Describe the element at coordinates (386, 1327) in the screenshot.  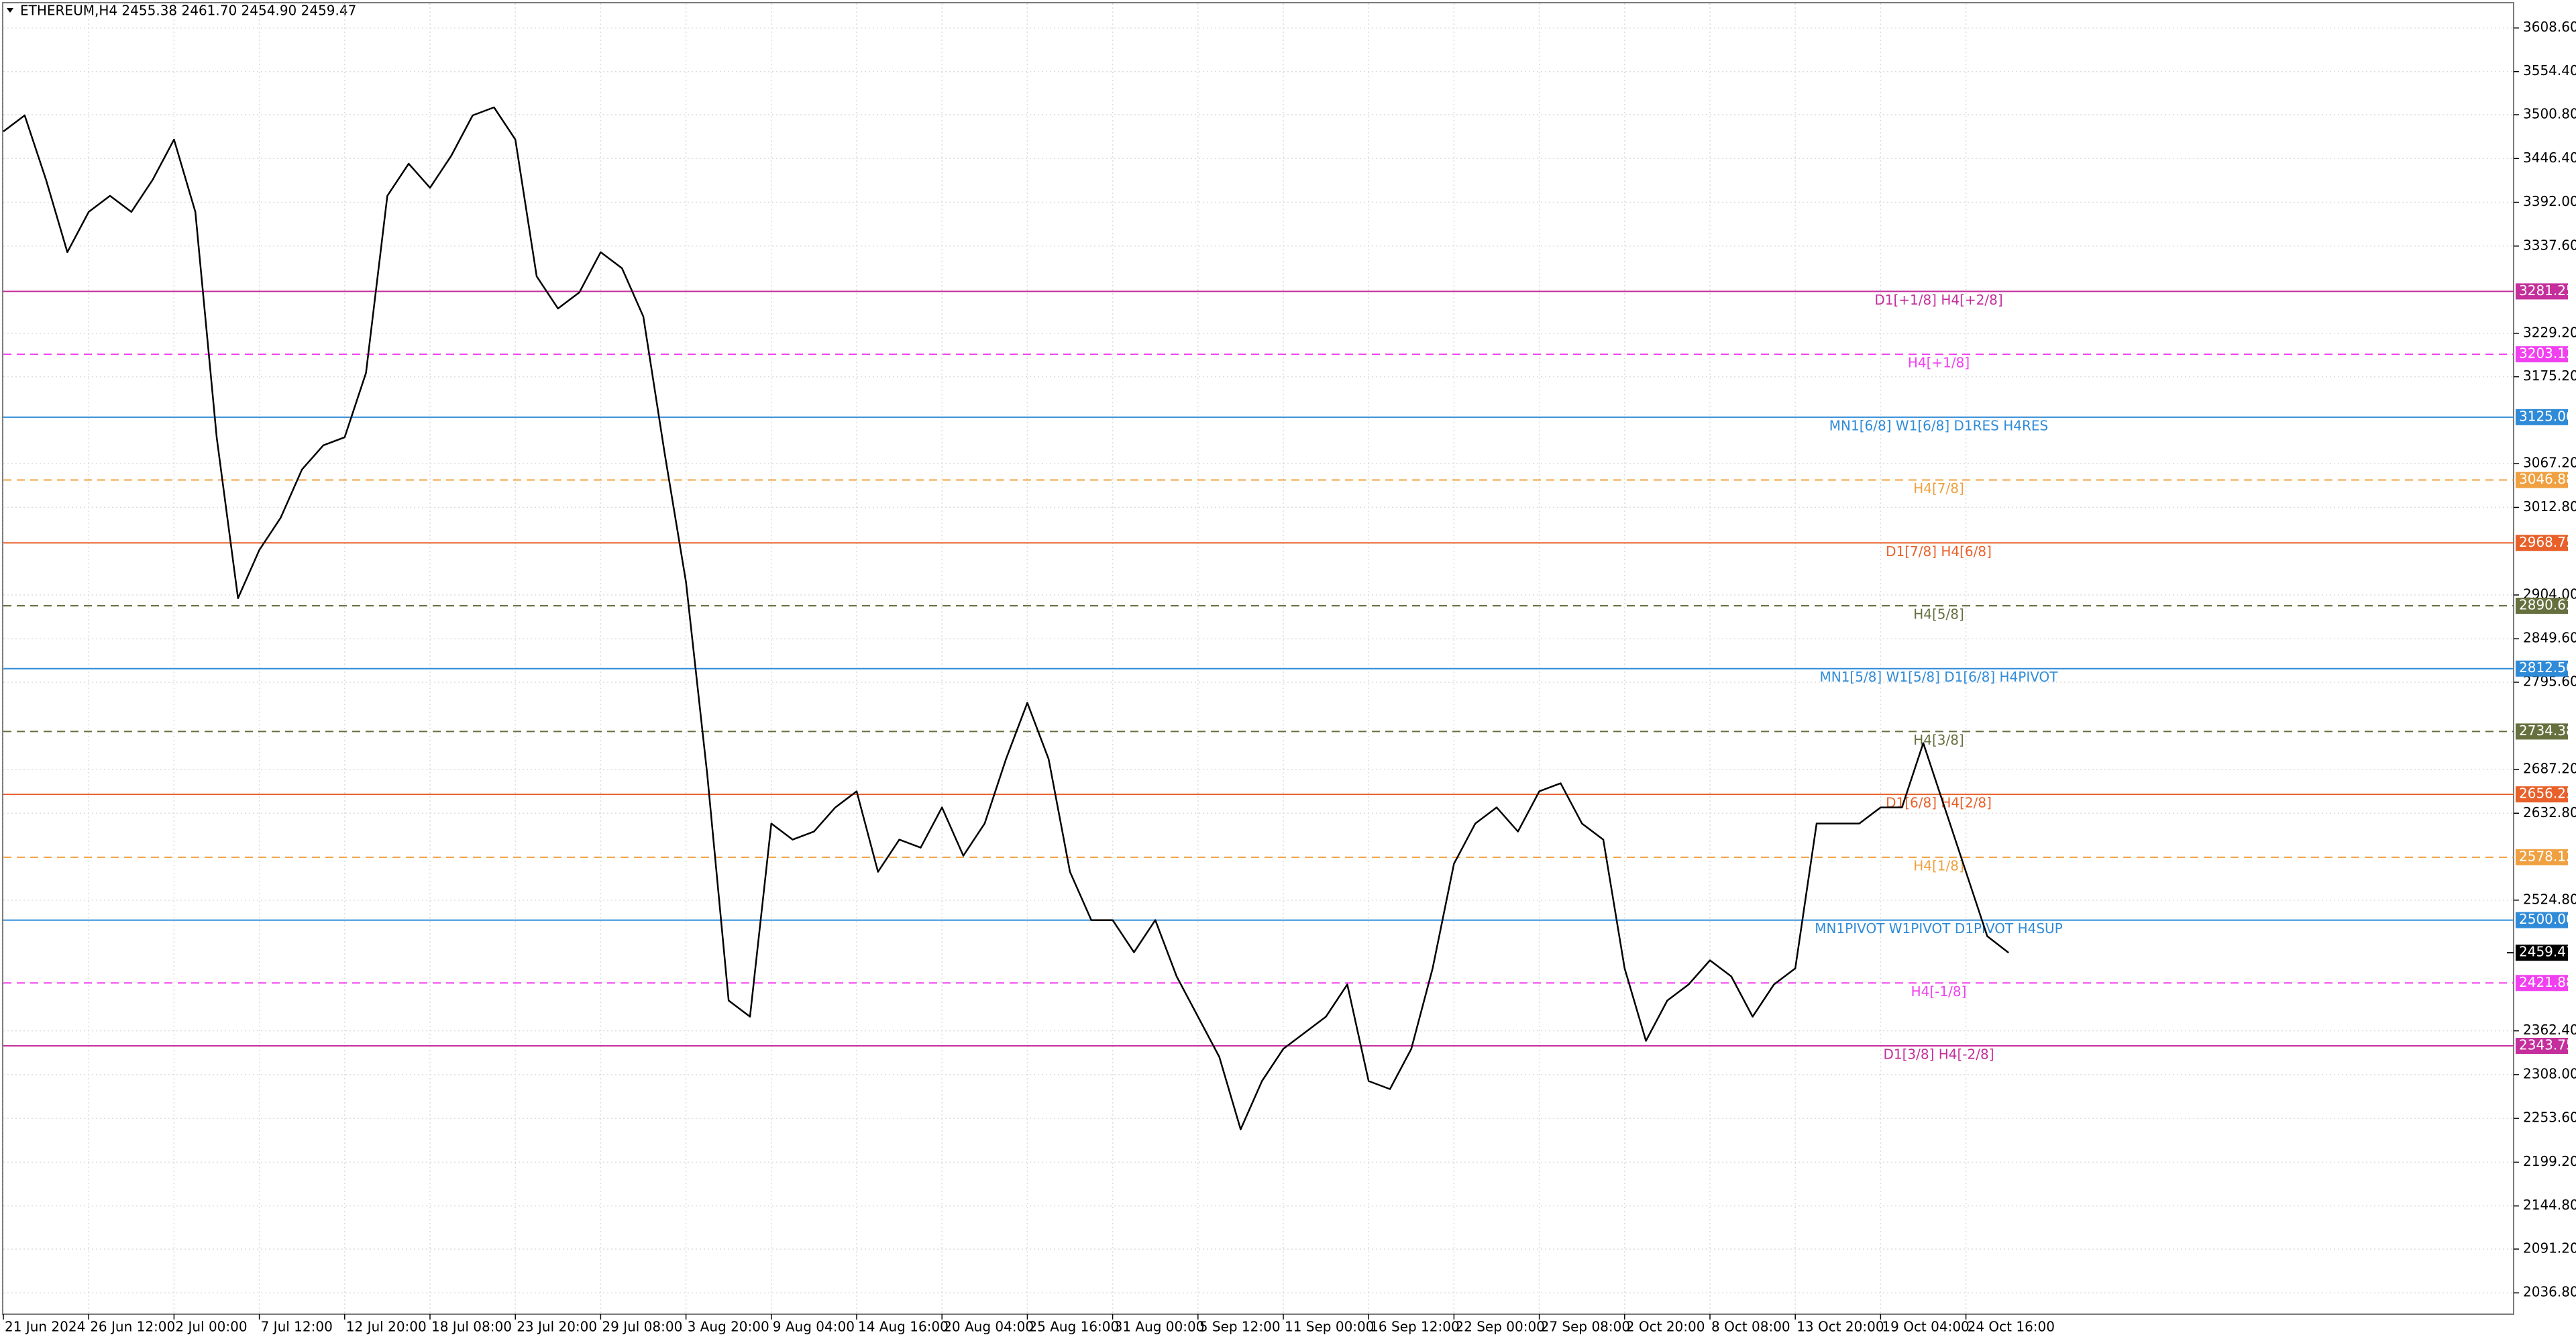
I see `x-tick-label: 12 Jul 20:00` at that location.